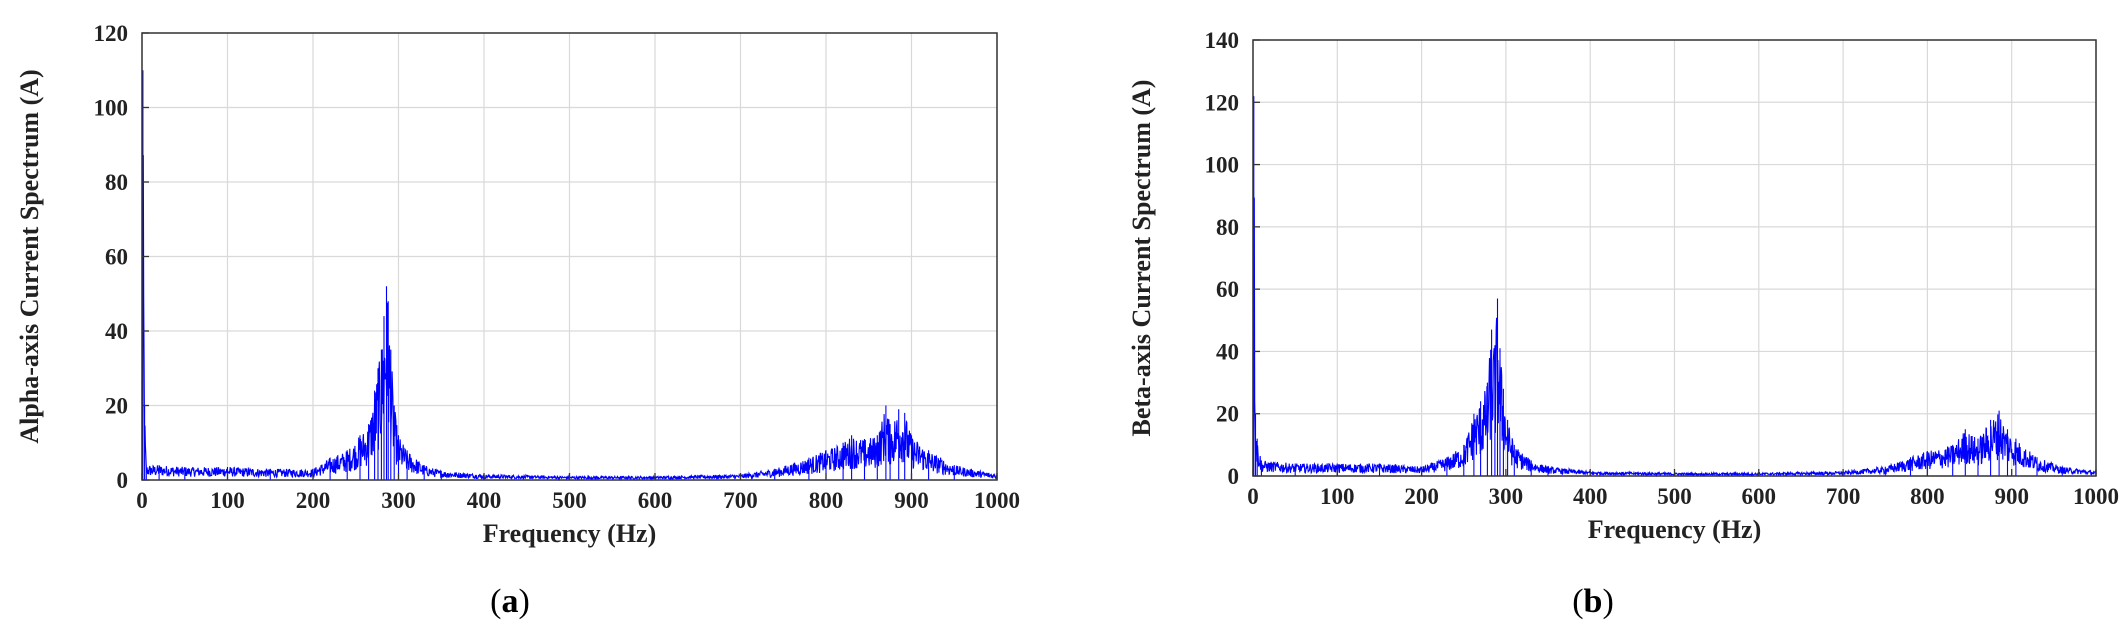  Describe the element at coordinates (29, 256) in the screenshot. I see `y-axis-label: Alpha-axis Current Spectrum (A)` at that location.